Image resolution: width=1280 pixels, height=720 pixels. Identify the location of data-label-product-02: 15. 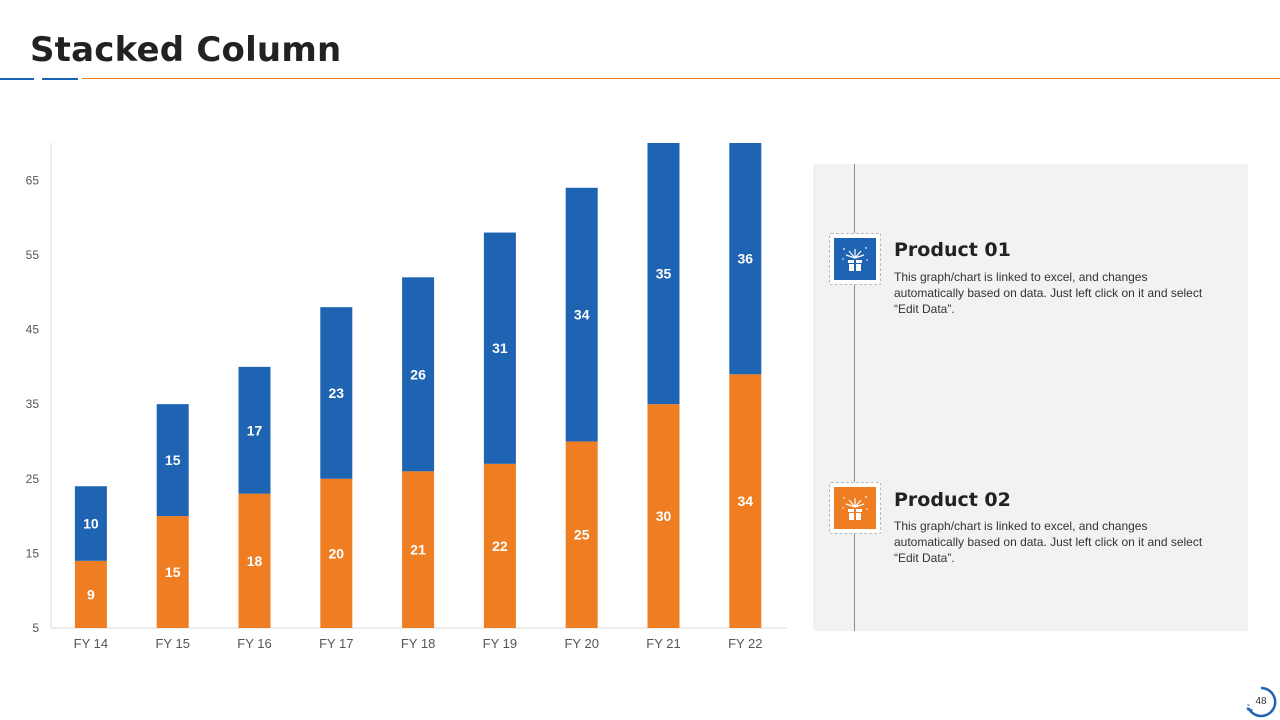
(173, 572).